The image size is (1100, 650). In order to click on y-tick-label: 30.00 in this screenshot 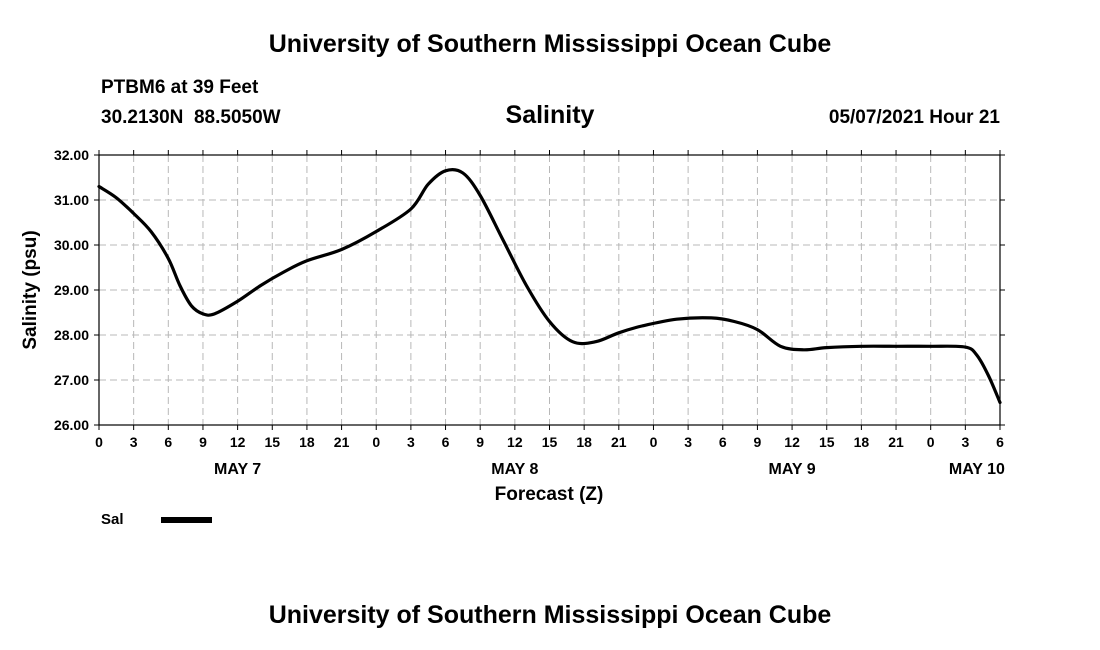, I will do `click(71, 245)`.